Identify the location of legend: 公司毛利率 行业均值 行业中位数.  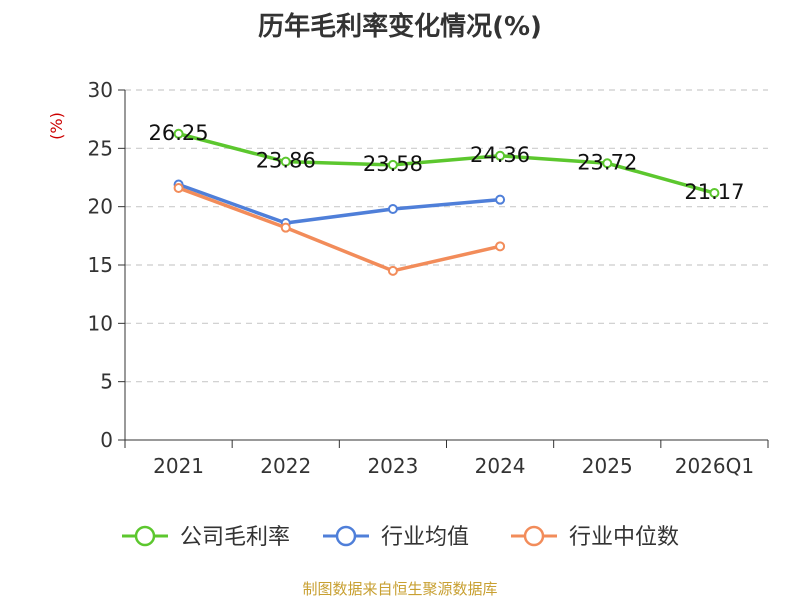
(400, 537).